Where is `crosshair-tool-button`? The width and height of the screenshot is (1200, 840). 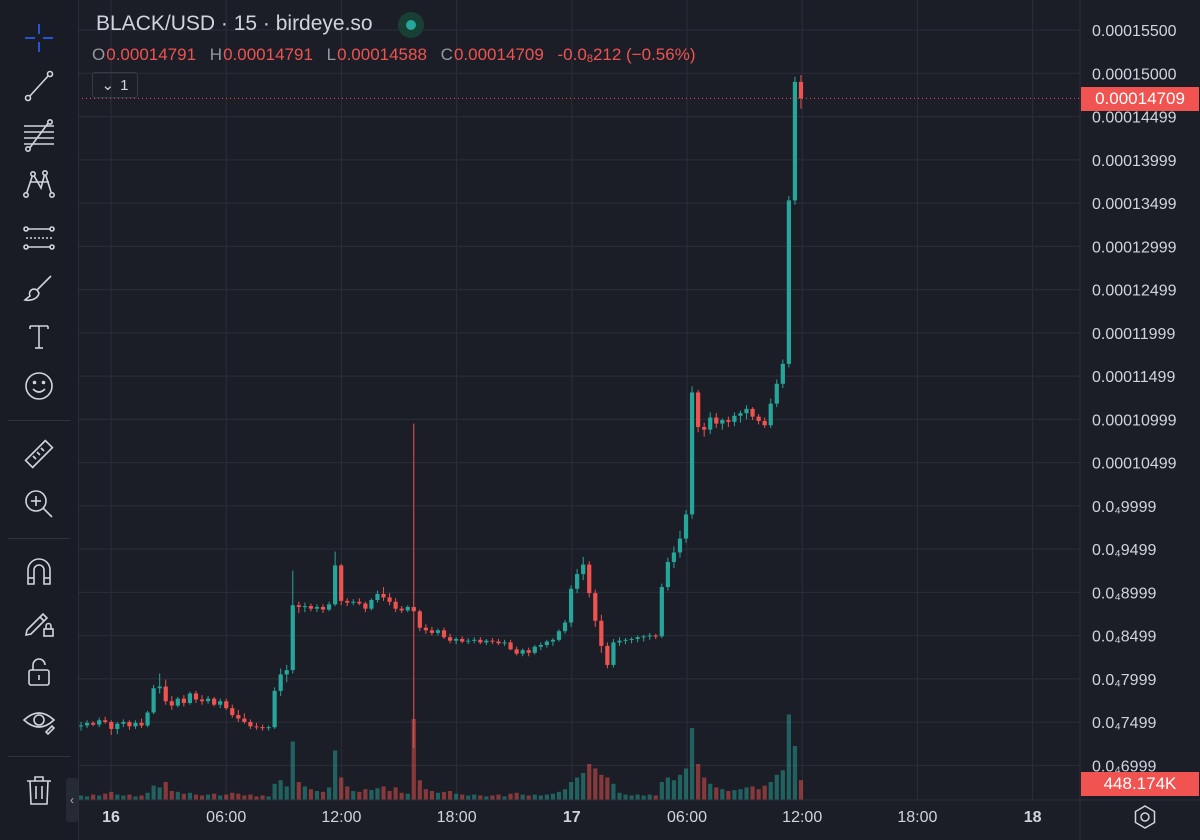
crosshair-tool-button is located at coordinates (39, 38).